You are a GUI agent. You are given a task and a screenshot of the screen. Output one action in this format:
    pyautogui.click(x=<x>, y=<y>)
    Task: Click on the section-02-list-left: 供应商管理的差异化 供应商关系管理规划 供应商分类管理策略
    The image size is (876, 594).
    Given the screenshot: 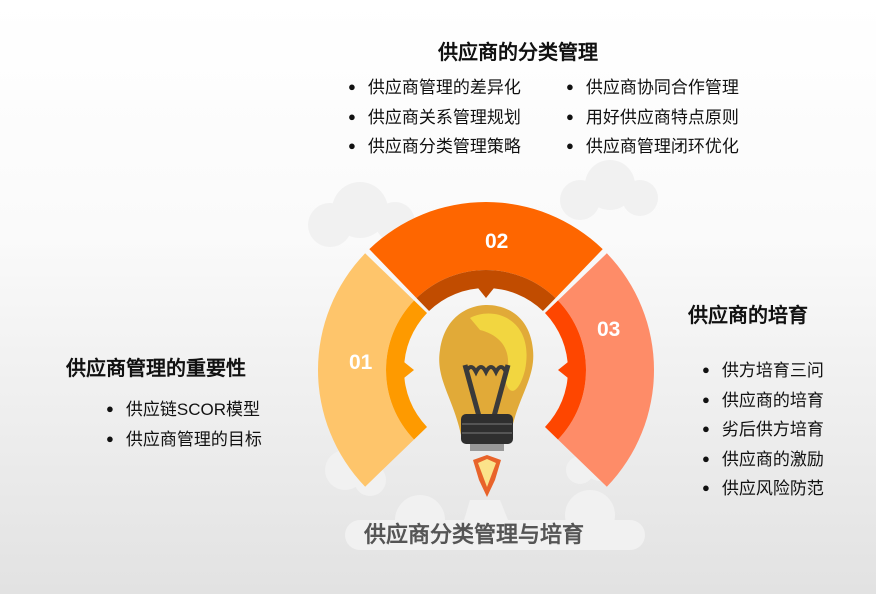 What is the action you would take?
    pyautogui.click(x=434, y=118)
    